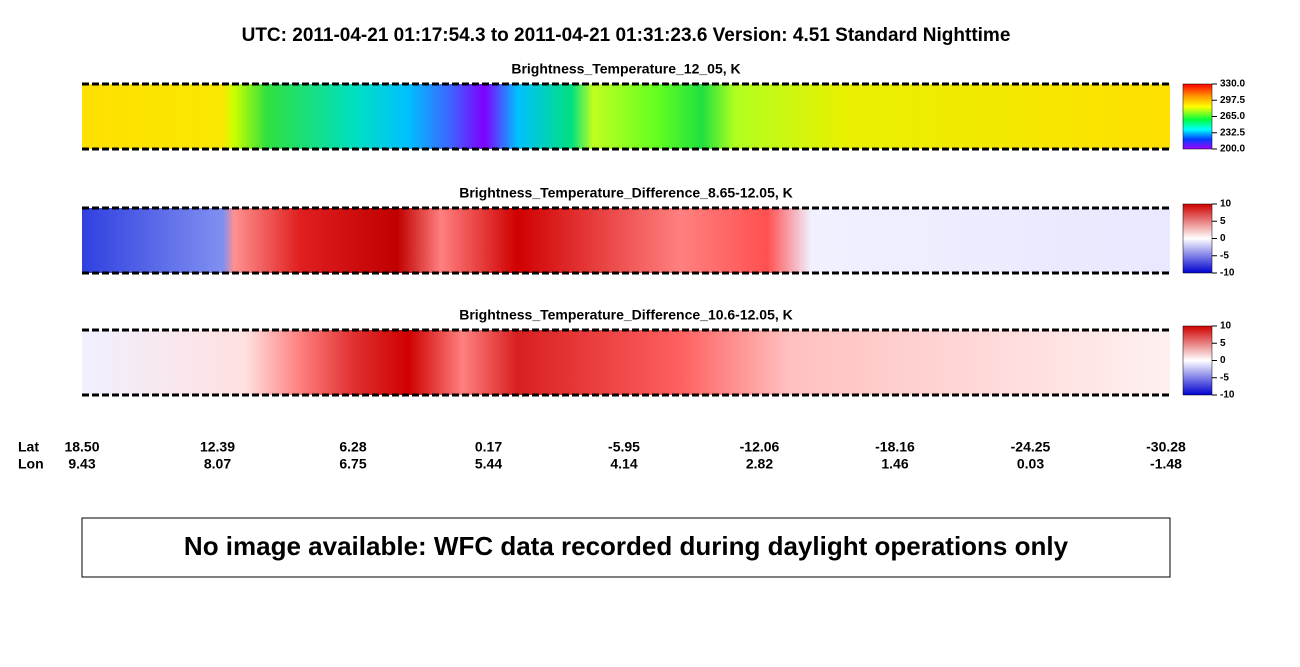 The image size is (1300, 667). I want to click on lat-tick: 12.39, so click(217, 447).